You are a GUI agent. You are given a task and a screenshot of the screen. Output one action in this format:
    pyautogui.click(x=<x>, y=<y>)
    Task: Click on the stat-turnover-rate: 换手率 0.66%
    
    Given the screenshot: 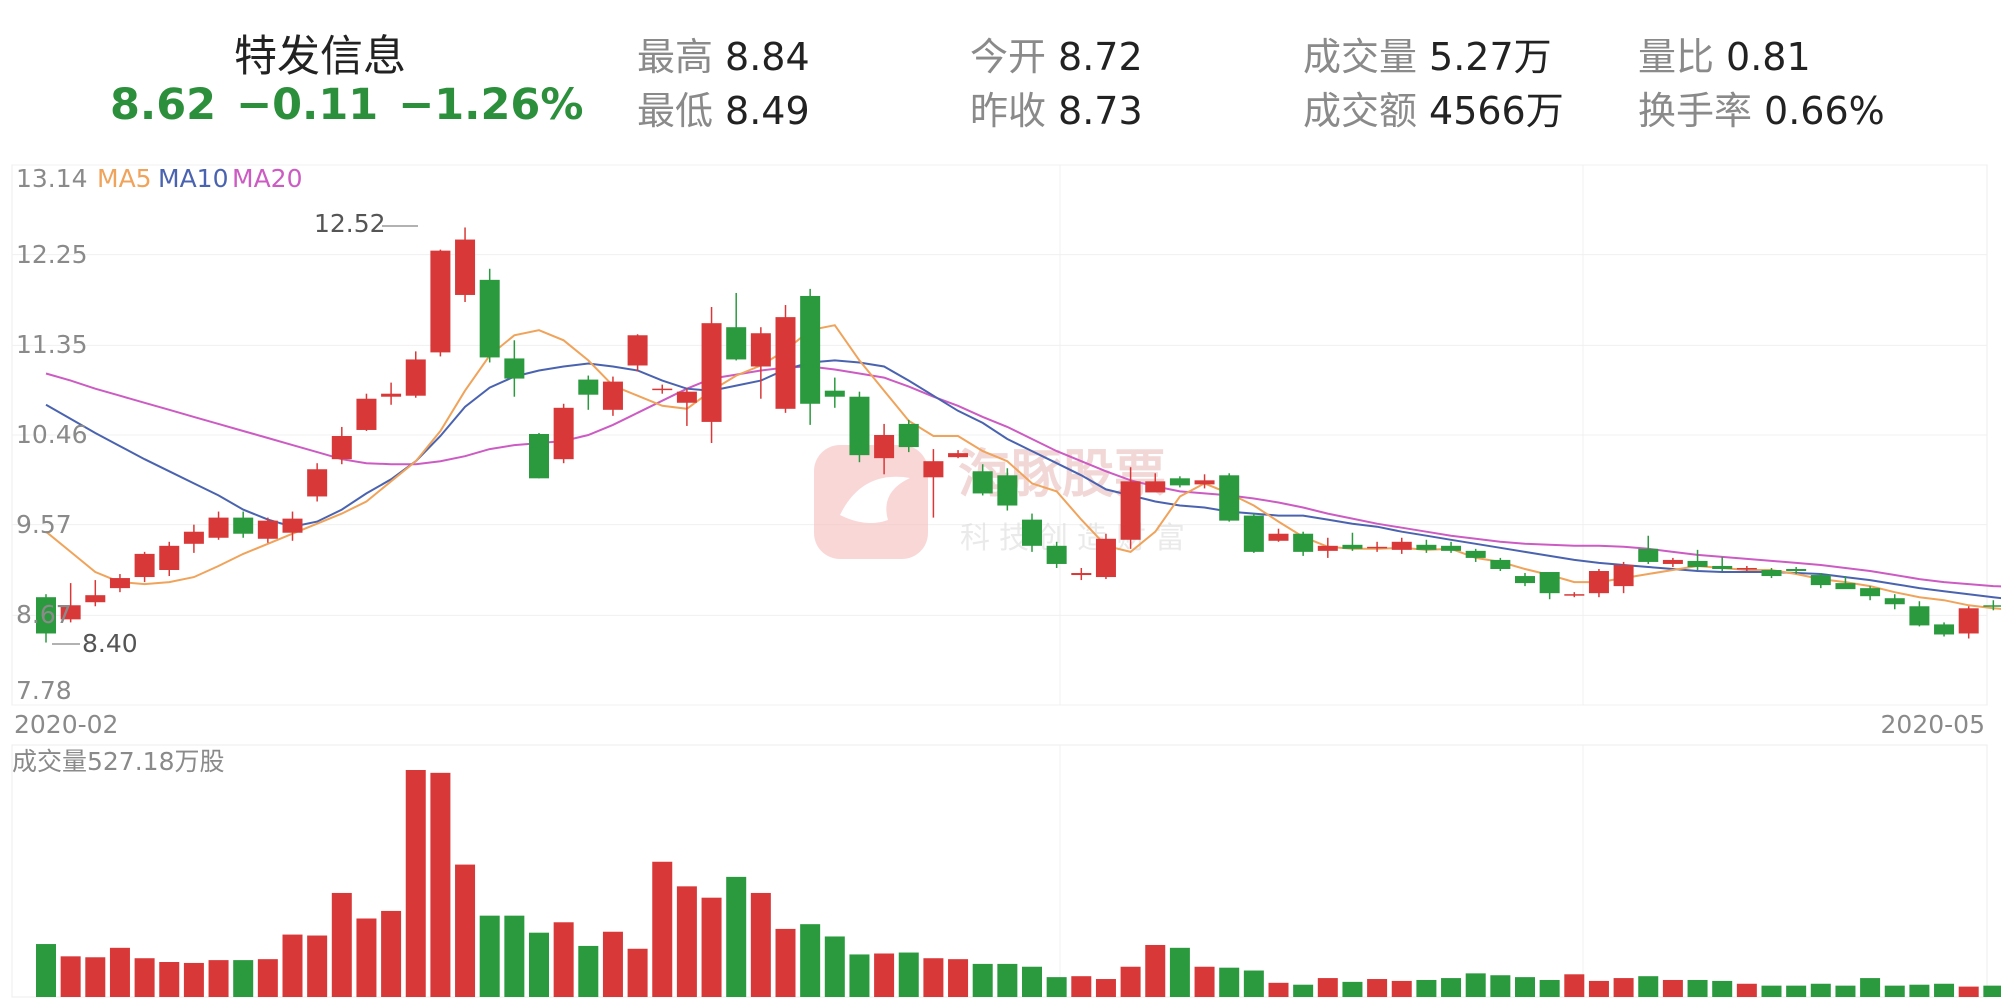 What is the action you would take?
    pyautogui.click(x=1761, y=111)
    